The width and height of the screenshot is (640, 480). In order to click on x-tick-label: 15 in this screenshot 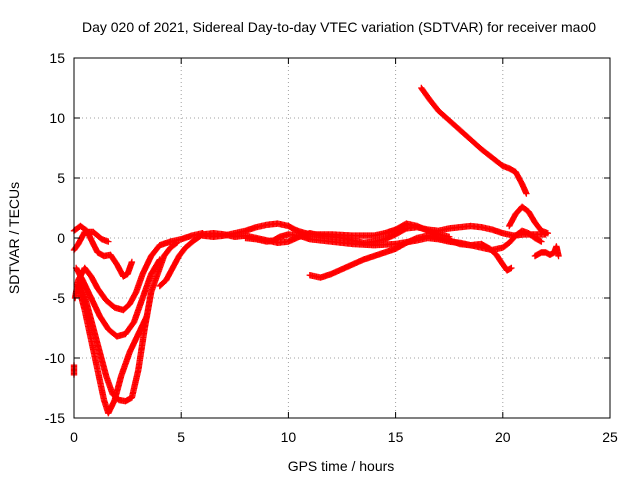, I will do `click(396, 437)`.